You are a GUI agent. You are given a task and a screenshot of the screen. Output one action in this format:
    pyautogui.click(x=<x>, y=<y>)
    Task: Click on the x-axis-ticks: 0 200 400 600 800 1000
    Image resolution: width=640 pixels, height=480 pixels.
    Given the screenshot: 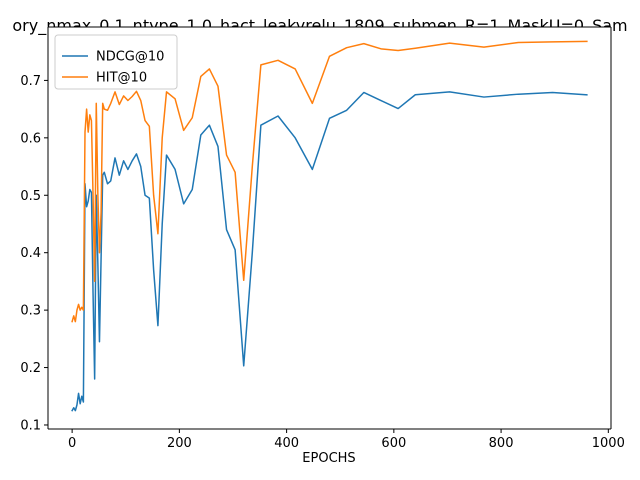 What is the action you would take?
    pyautogui.click(x=346, y=440)
    